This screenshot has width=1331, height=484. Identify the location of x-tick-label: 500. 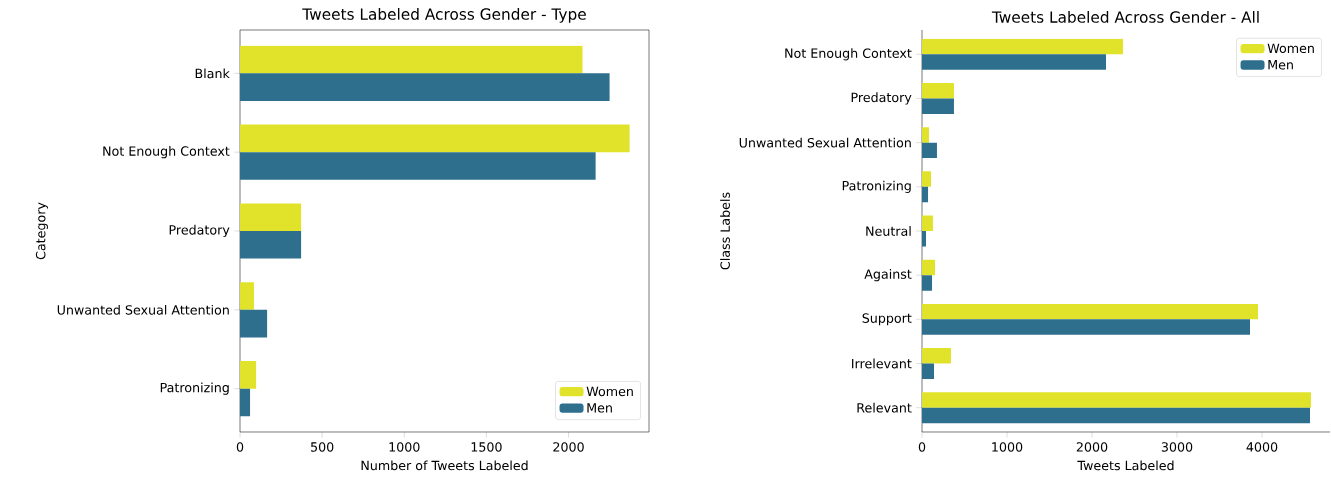
(322, 447).